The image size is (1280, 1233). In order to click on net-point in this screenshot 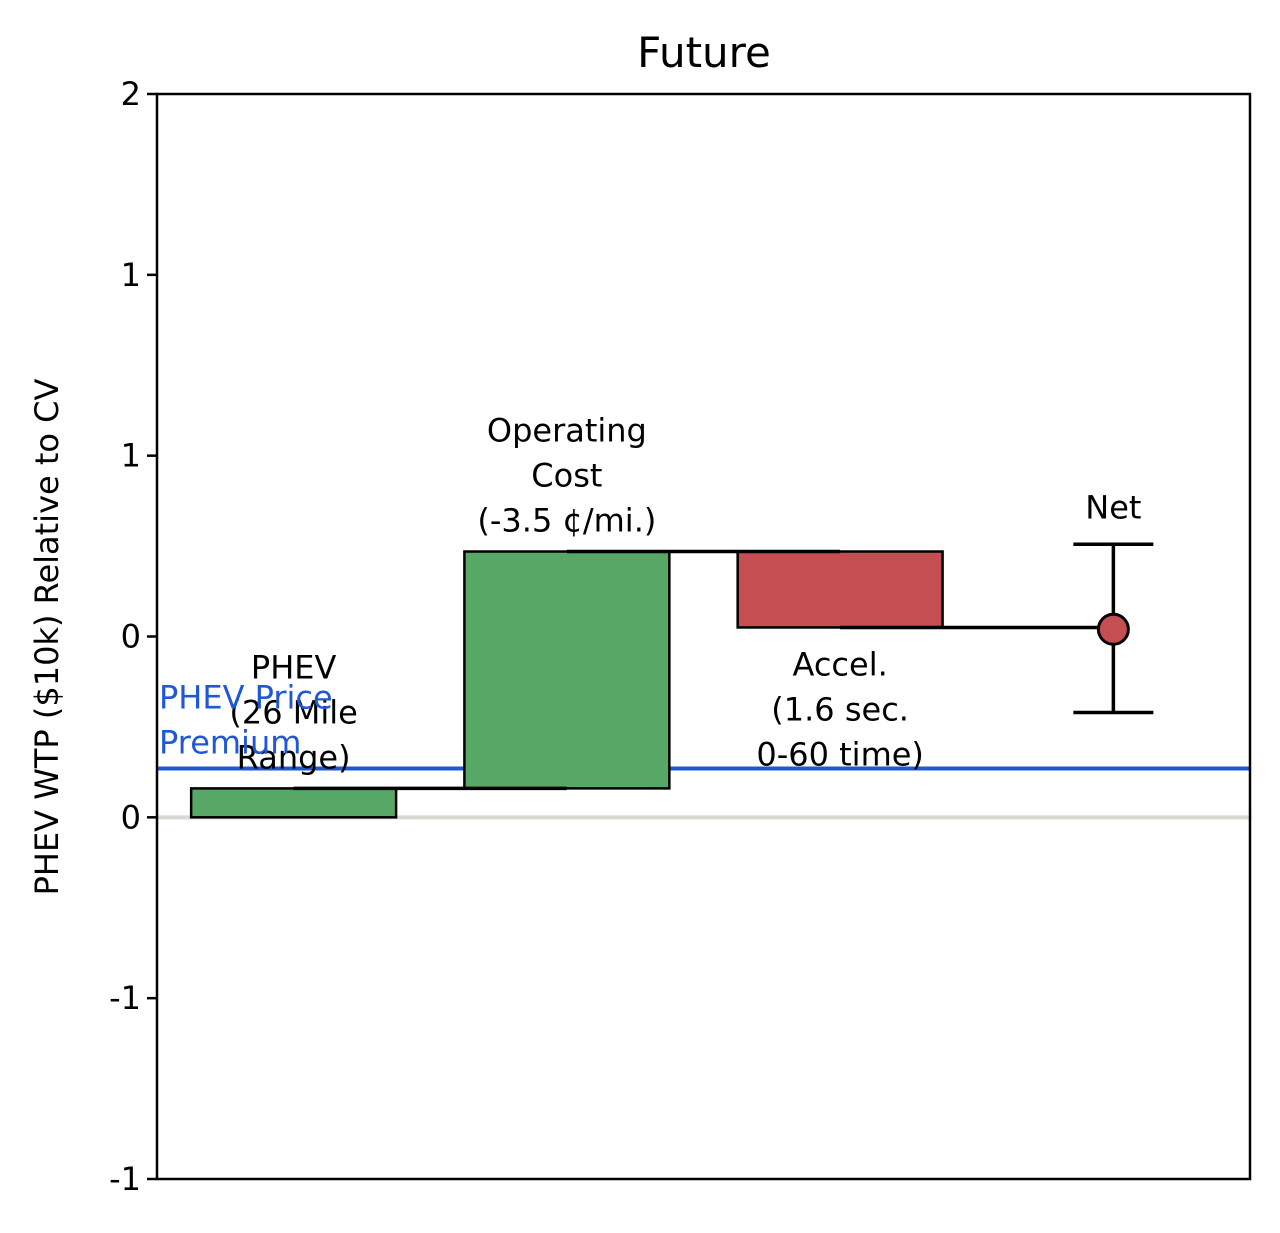, I will do `click(1113, 629)`.